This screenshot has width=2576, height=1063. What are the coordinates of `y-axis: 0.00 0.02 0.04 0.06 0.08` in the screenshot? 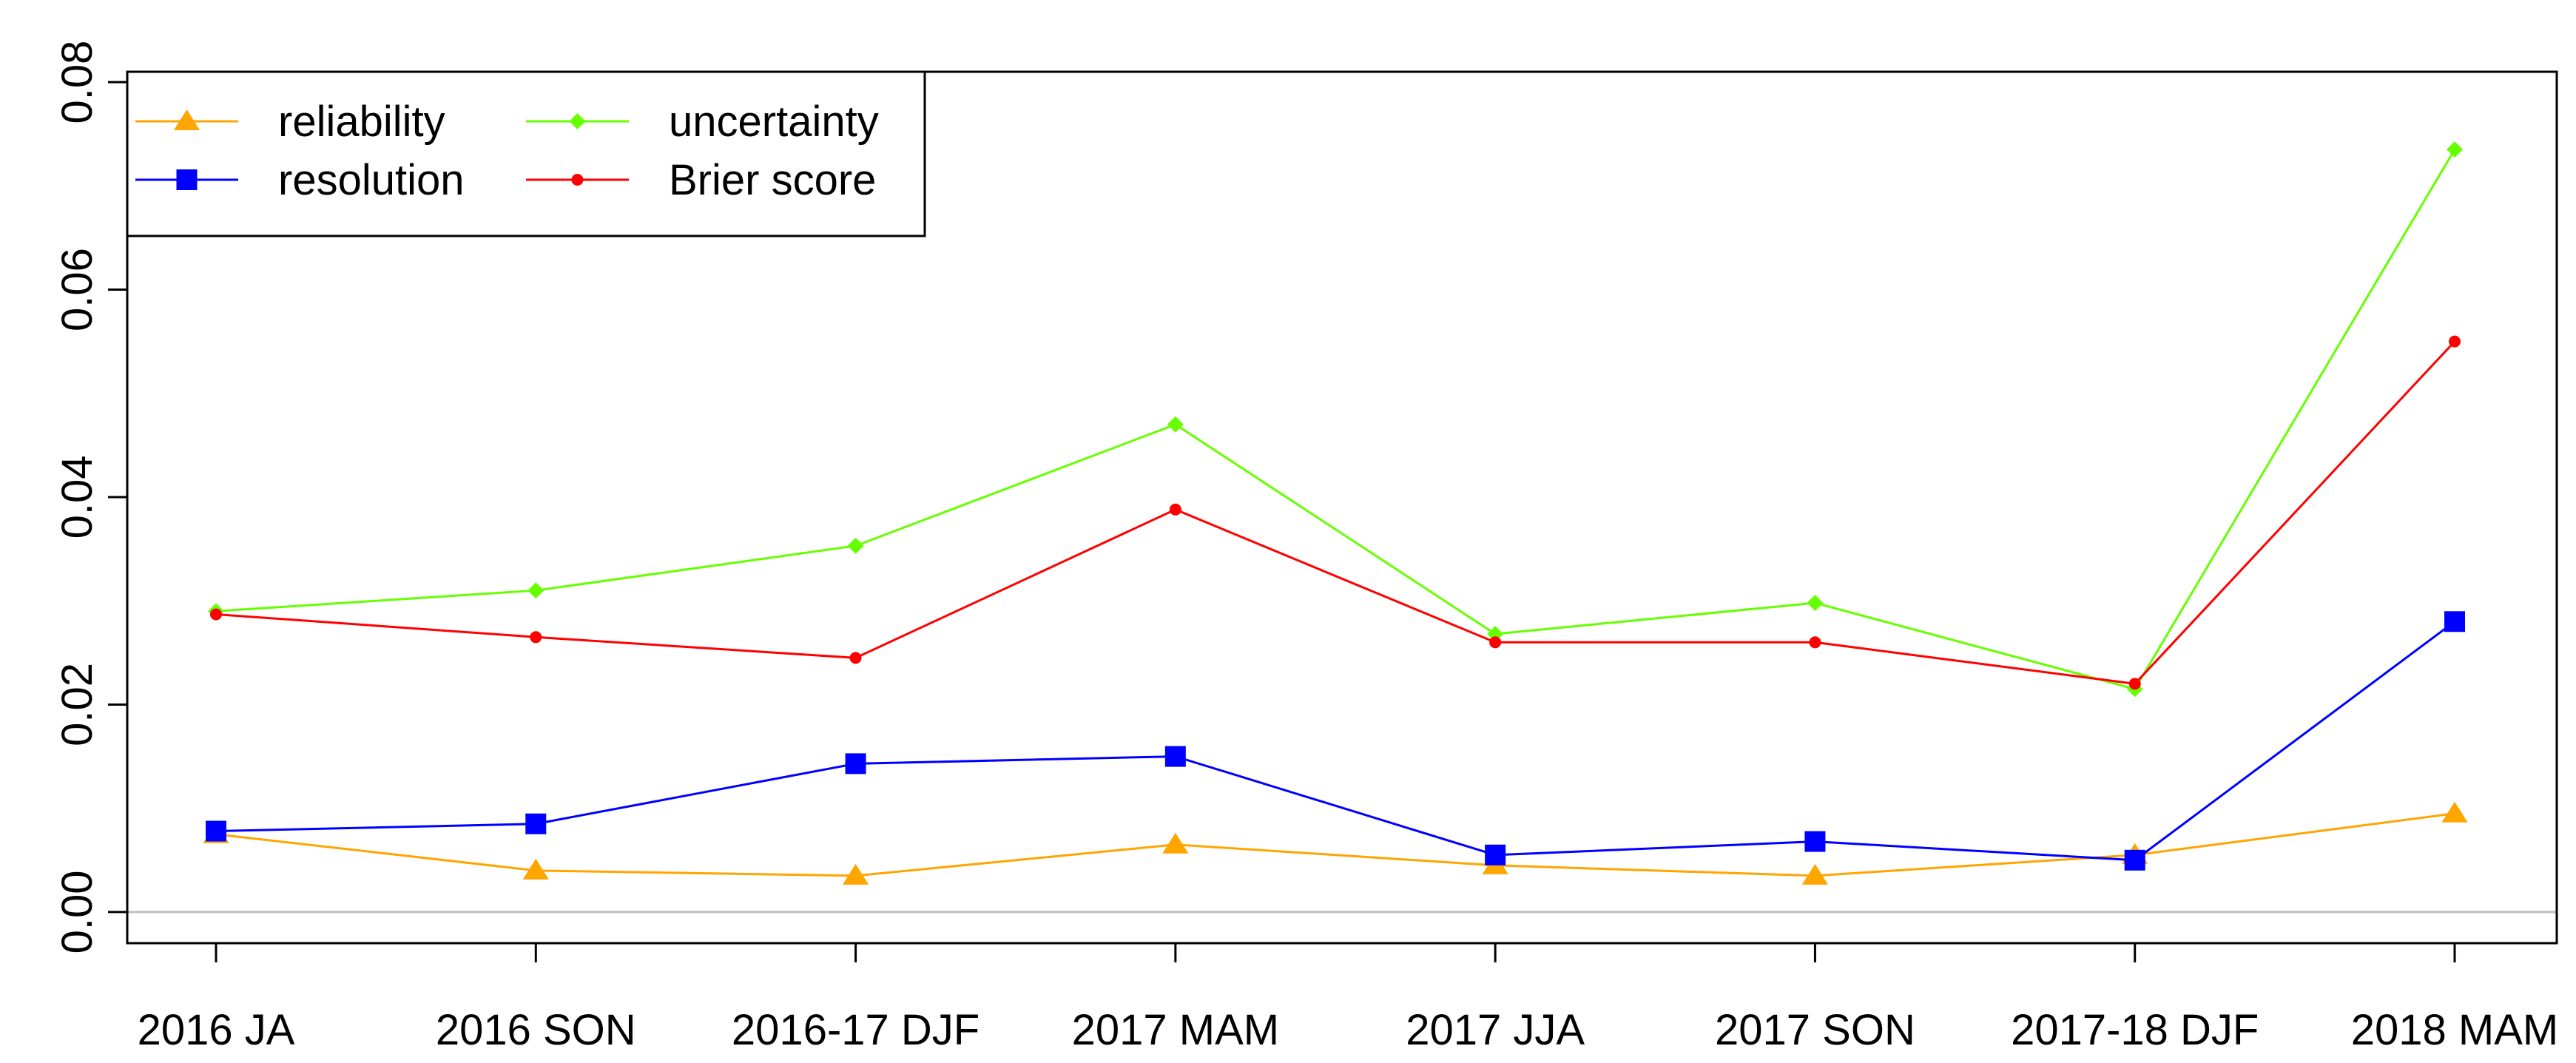 It's located at (91, 497).